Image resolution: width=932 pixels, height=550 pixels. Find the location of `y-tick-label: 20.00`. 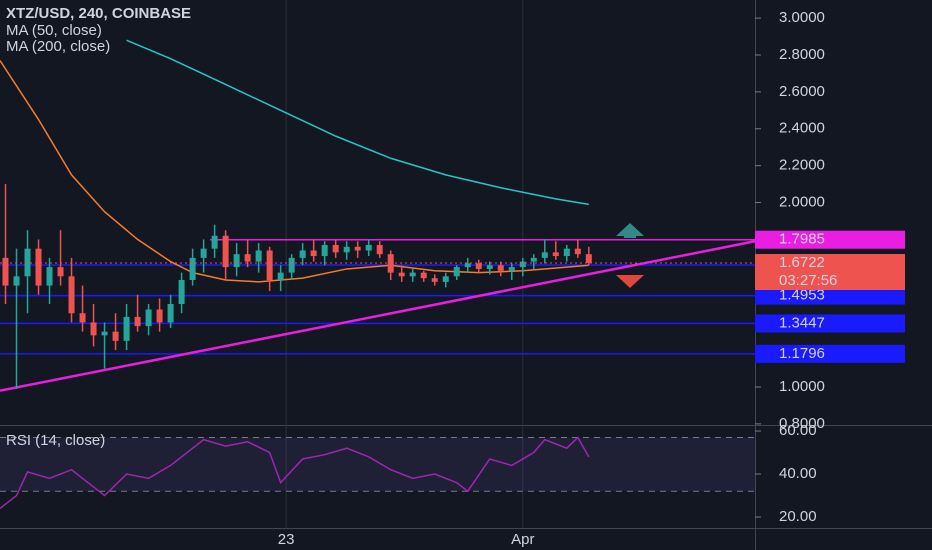

y-tick-label: 20.00 is located at coordinates (798, 516).